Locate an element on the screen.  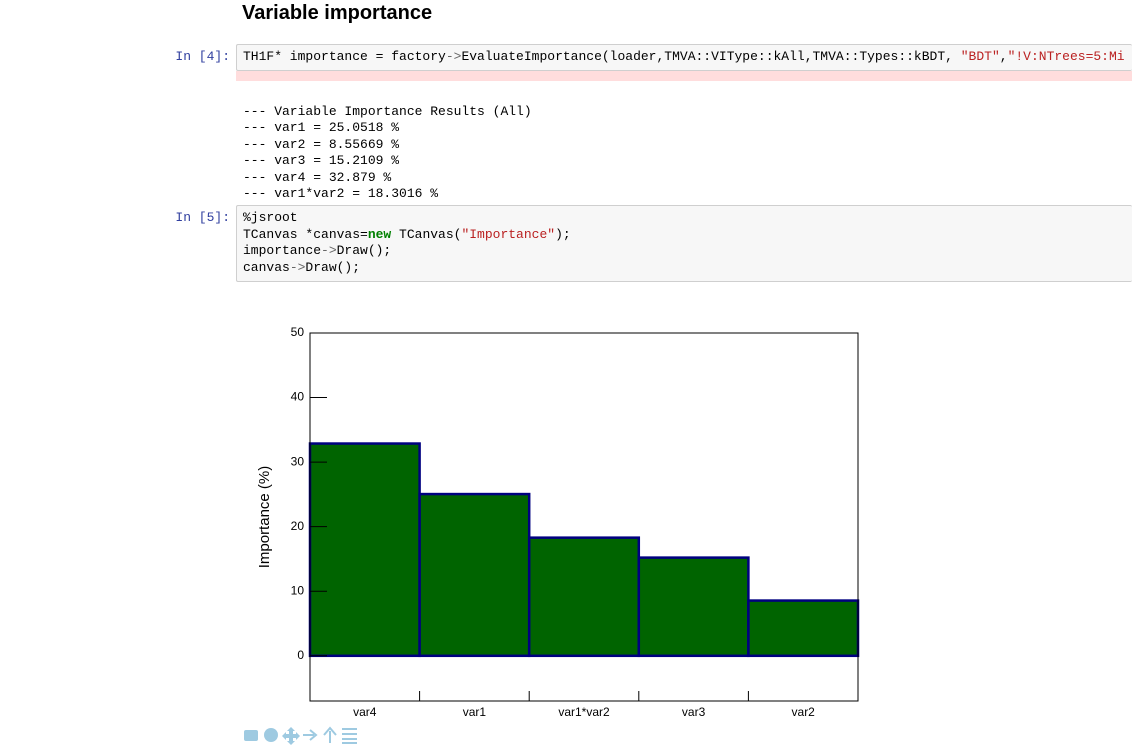
toolbar is located at coordinates (300, 735).